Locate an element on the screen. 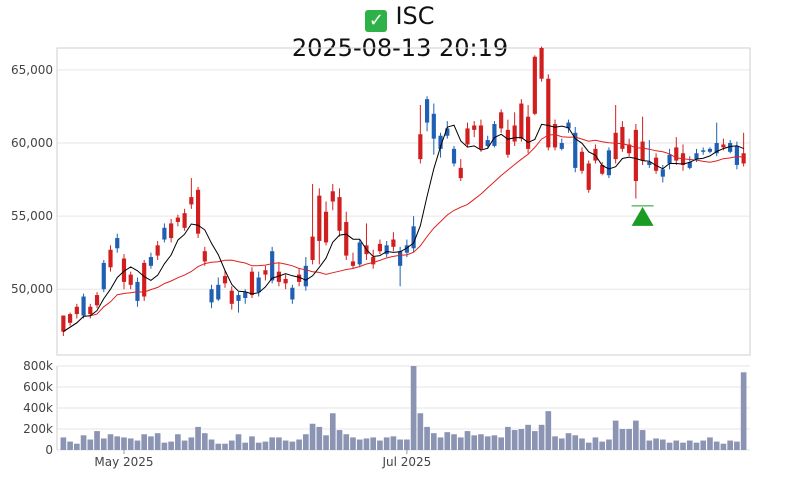  price-tick-label: 65,000 is located at coordinates (32, 70).